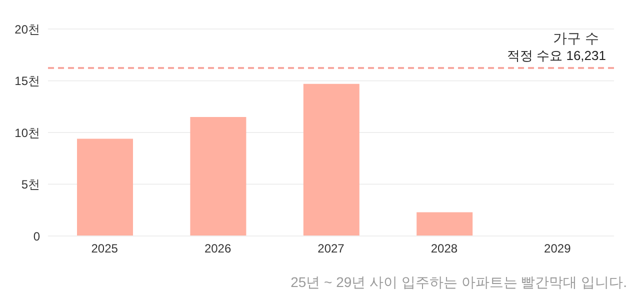 The image size is (635, 298). Describe the element at coordinates (104, 249) in the screenshot. I see `x-tick-label: 2025` at that location.